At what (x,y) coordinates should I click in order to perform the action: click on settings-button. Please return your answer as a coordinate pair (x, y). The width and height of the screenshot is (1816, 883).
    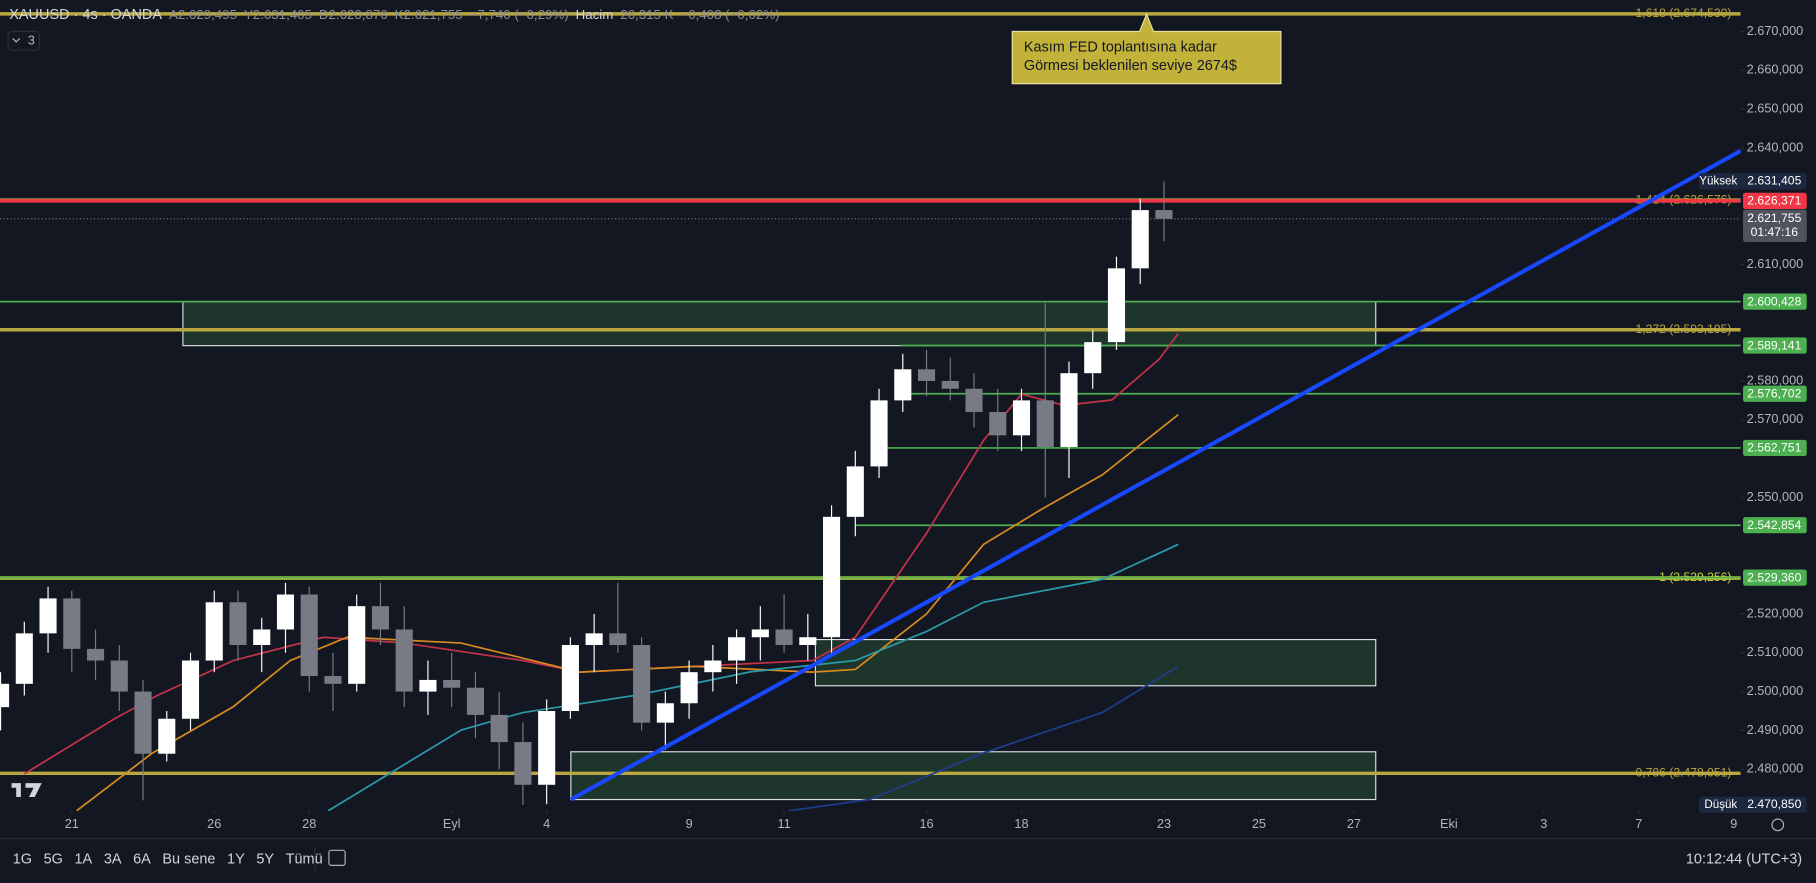
    Looking at the image, I should click on (1778, 825).